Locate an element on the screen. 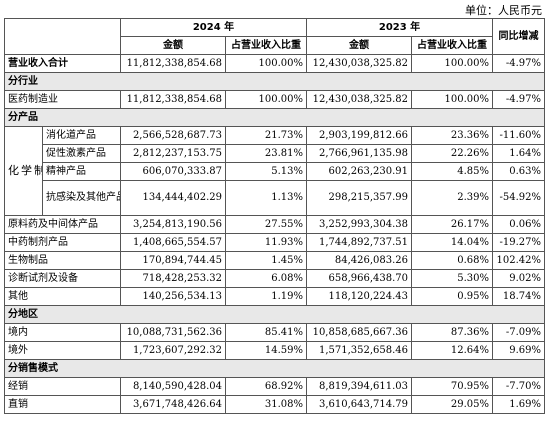 The width and height of the screenshot is (550, 447). yoy: 102.42% is located at coordinates (519, 260).